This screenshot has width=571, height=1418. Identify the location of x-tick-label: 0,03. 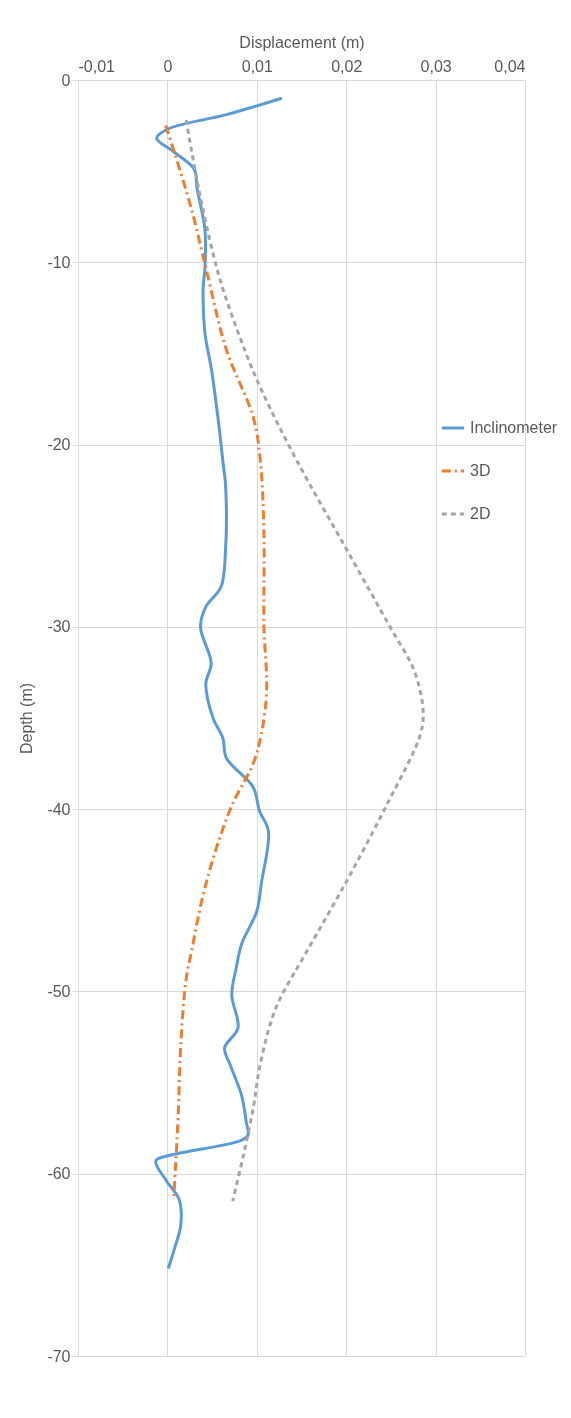
(436, 66).